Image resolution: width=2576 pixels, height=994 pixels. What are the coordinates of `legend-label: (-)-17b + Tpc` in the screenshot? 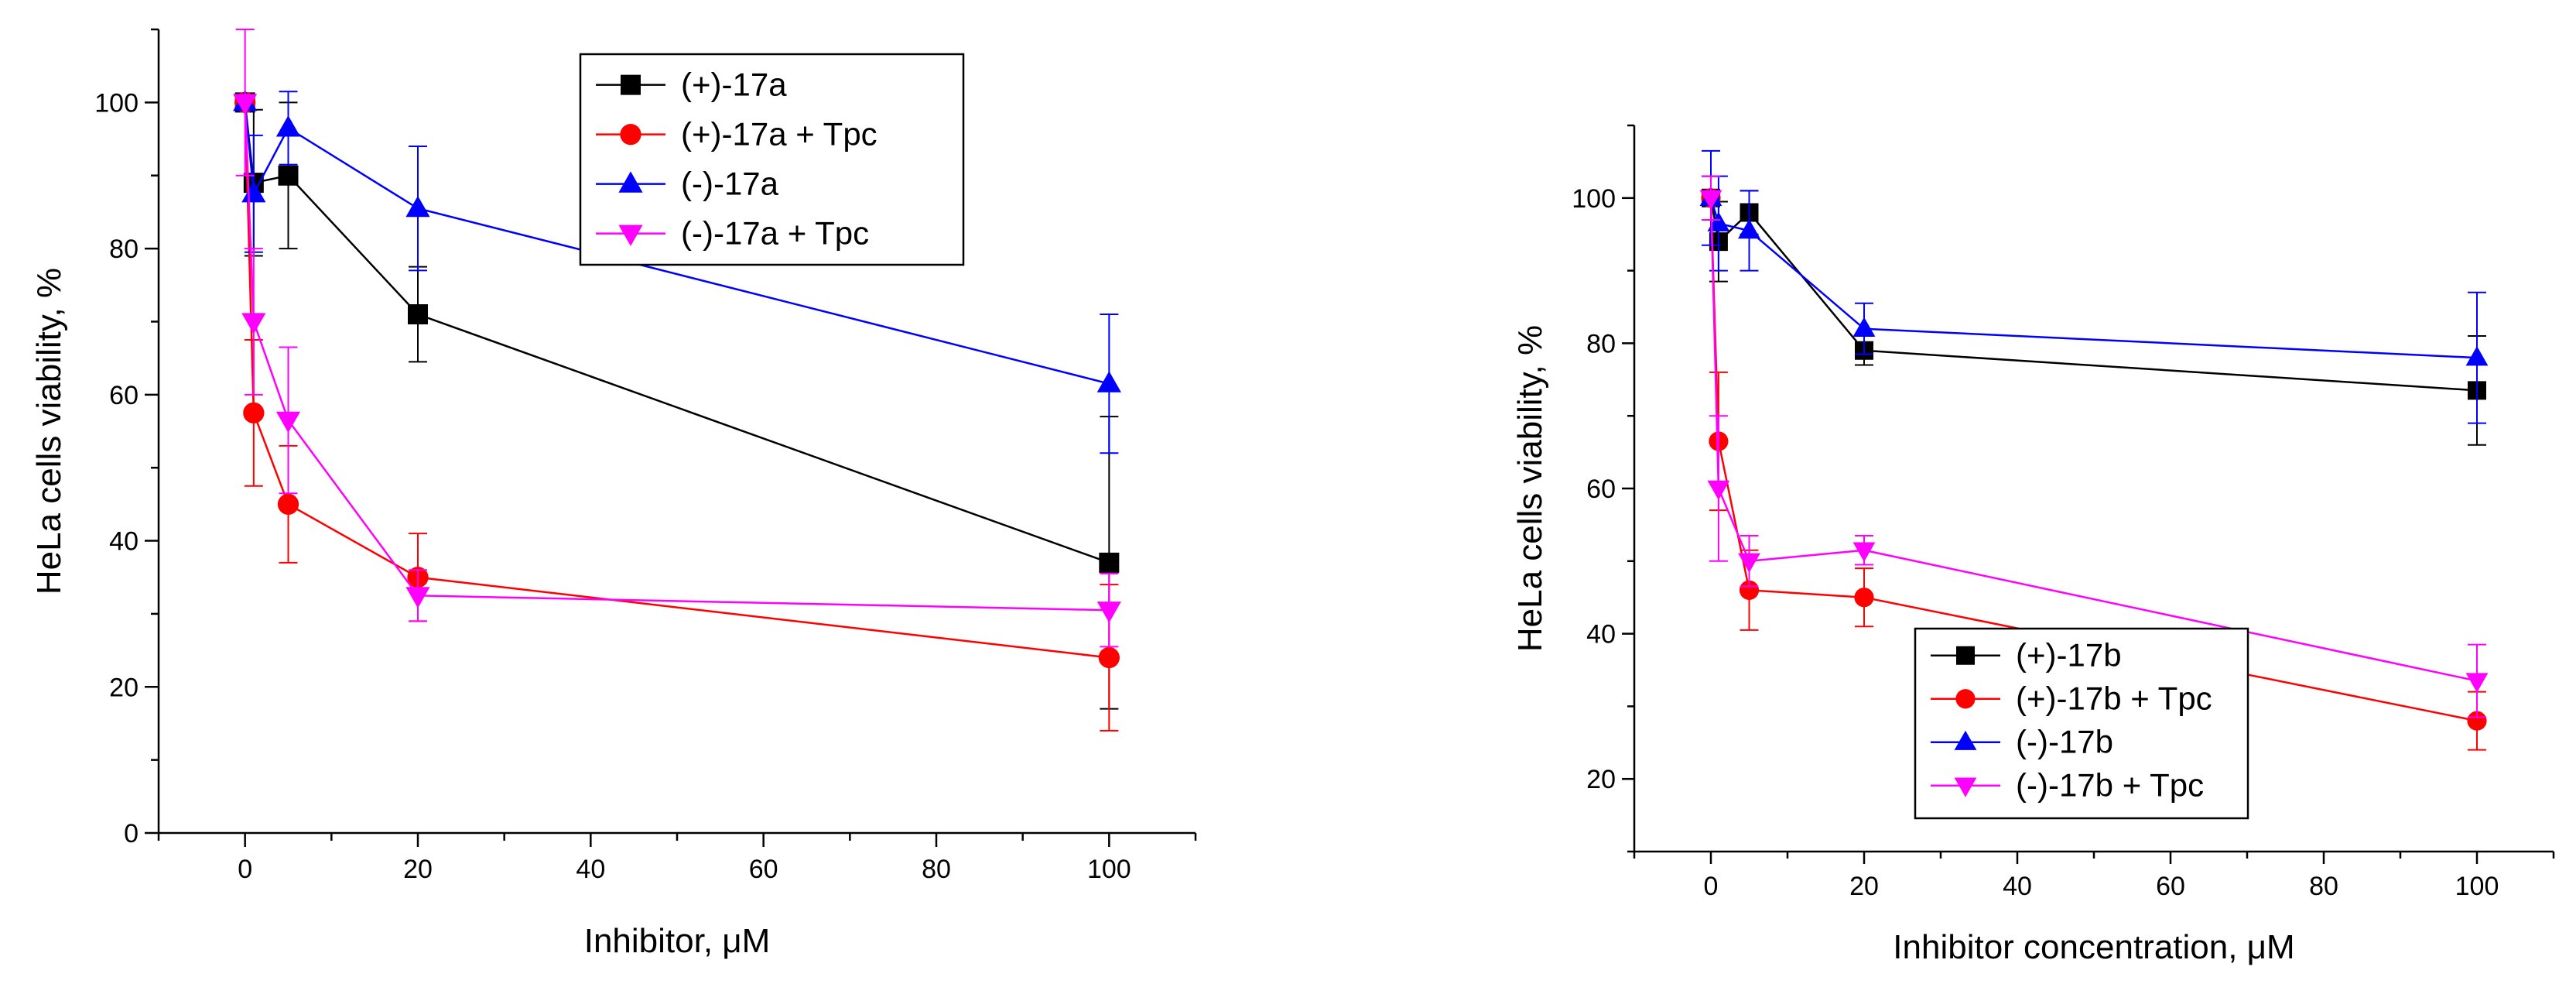 It's located at (2110, 786).